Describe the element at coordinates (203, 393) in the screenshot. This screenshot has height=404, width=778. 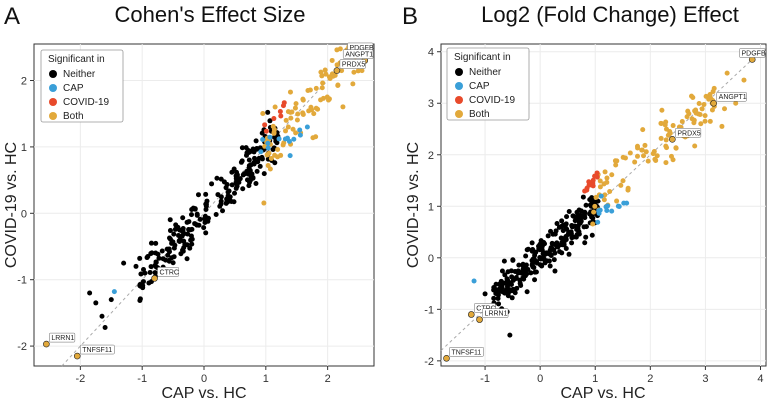
I see `x-axis-label-a: CAP vs. HC` at that location.